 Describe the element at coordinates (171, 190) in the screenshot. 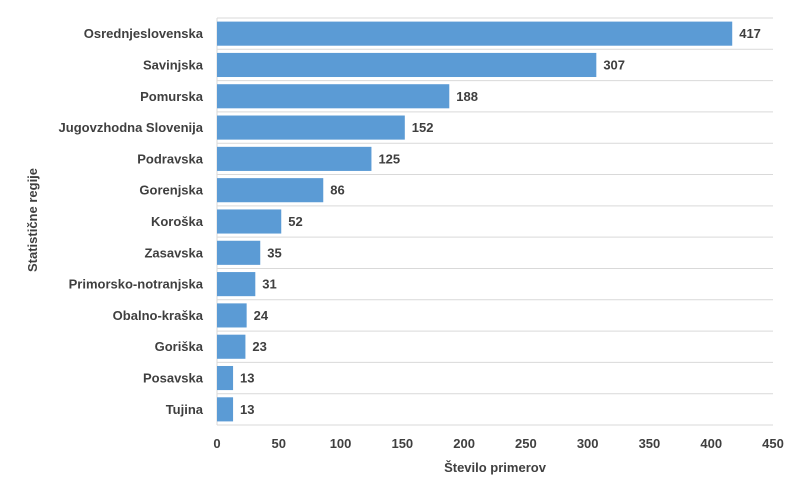

I see `category-label: Gorenjska` at that location.